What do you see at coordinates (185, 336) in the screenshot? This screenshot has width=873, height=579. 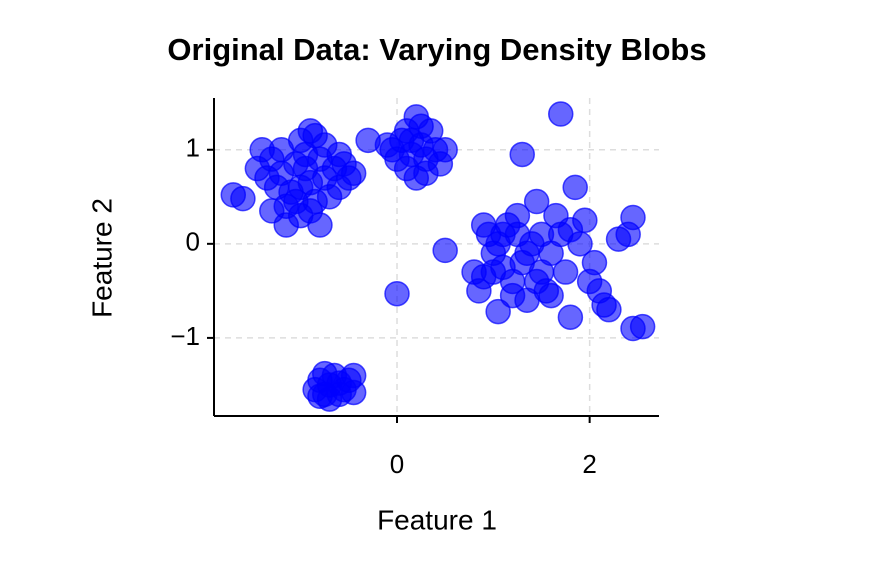 I see `y-tick-label: −1` at bounding box center [185, 336].